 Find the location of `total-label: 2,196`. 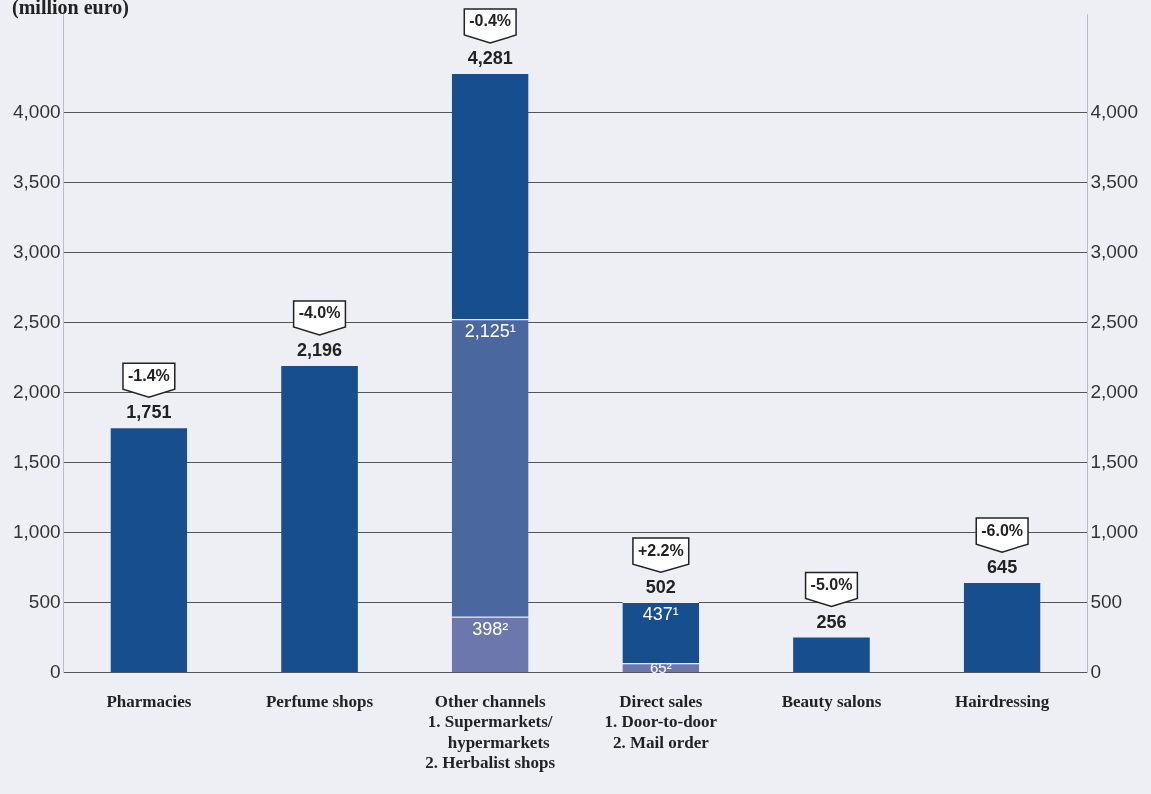

total-label: 2,196 is located at coordinates (320, 349).